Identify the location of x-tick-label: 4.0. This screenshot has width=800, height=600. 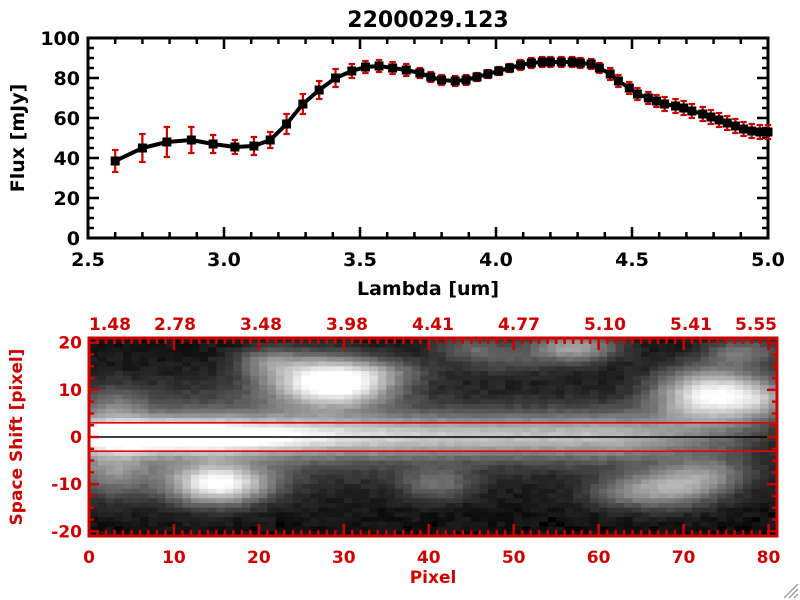
(496, 260).